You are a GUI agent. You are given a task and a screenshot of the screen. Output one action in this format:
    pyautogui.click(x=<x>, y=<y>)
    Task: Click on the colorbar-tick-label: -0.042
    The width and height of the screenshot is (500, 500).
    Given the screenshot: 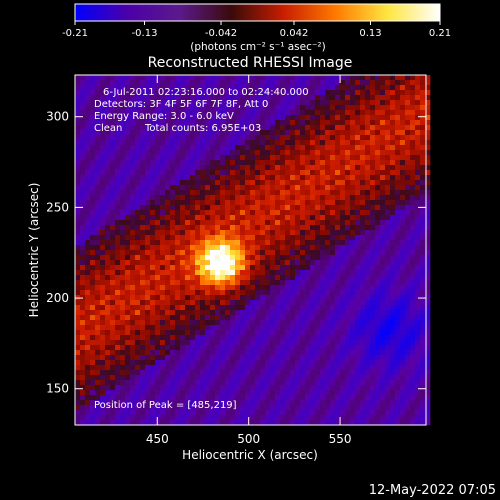 What is the action you would take?
    pyautogui.click(x=221, y=33)
    